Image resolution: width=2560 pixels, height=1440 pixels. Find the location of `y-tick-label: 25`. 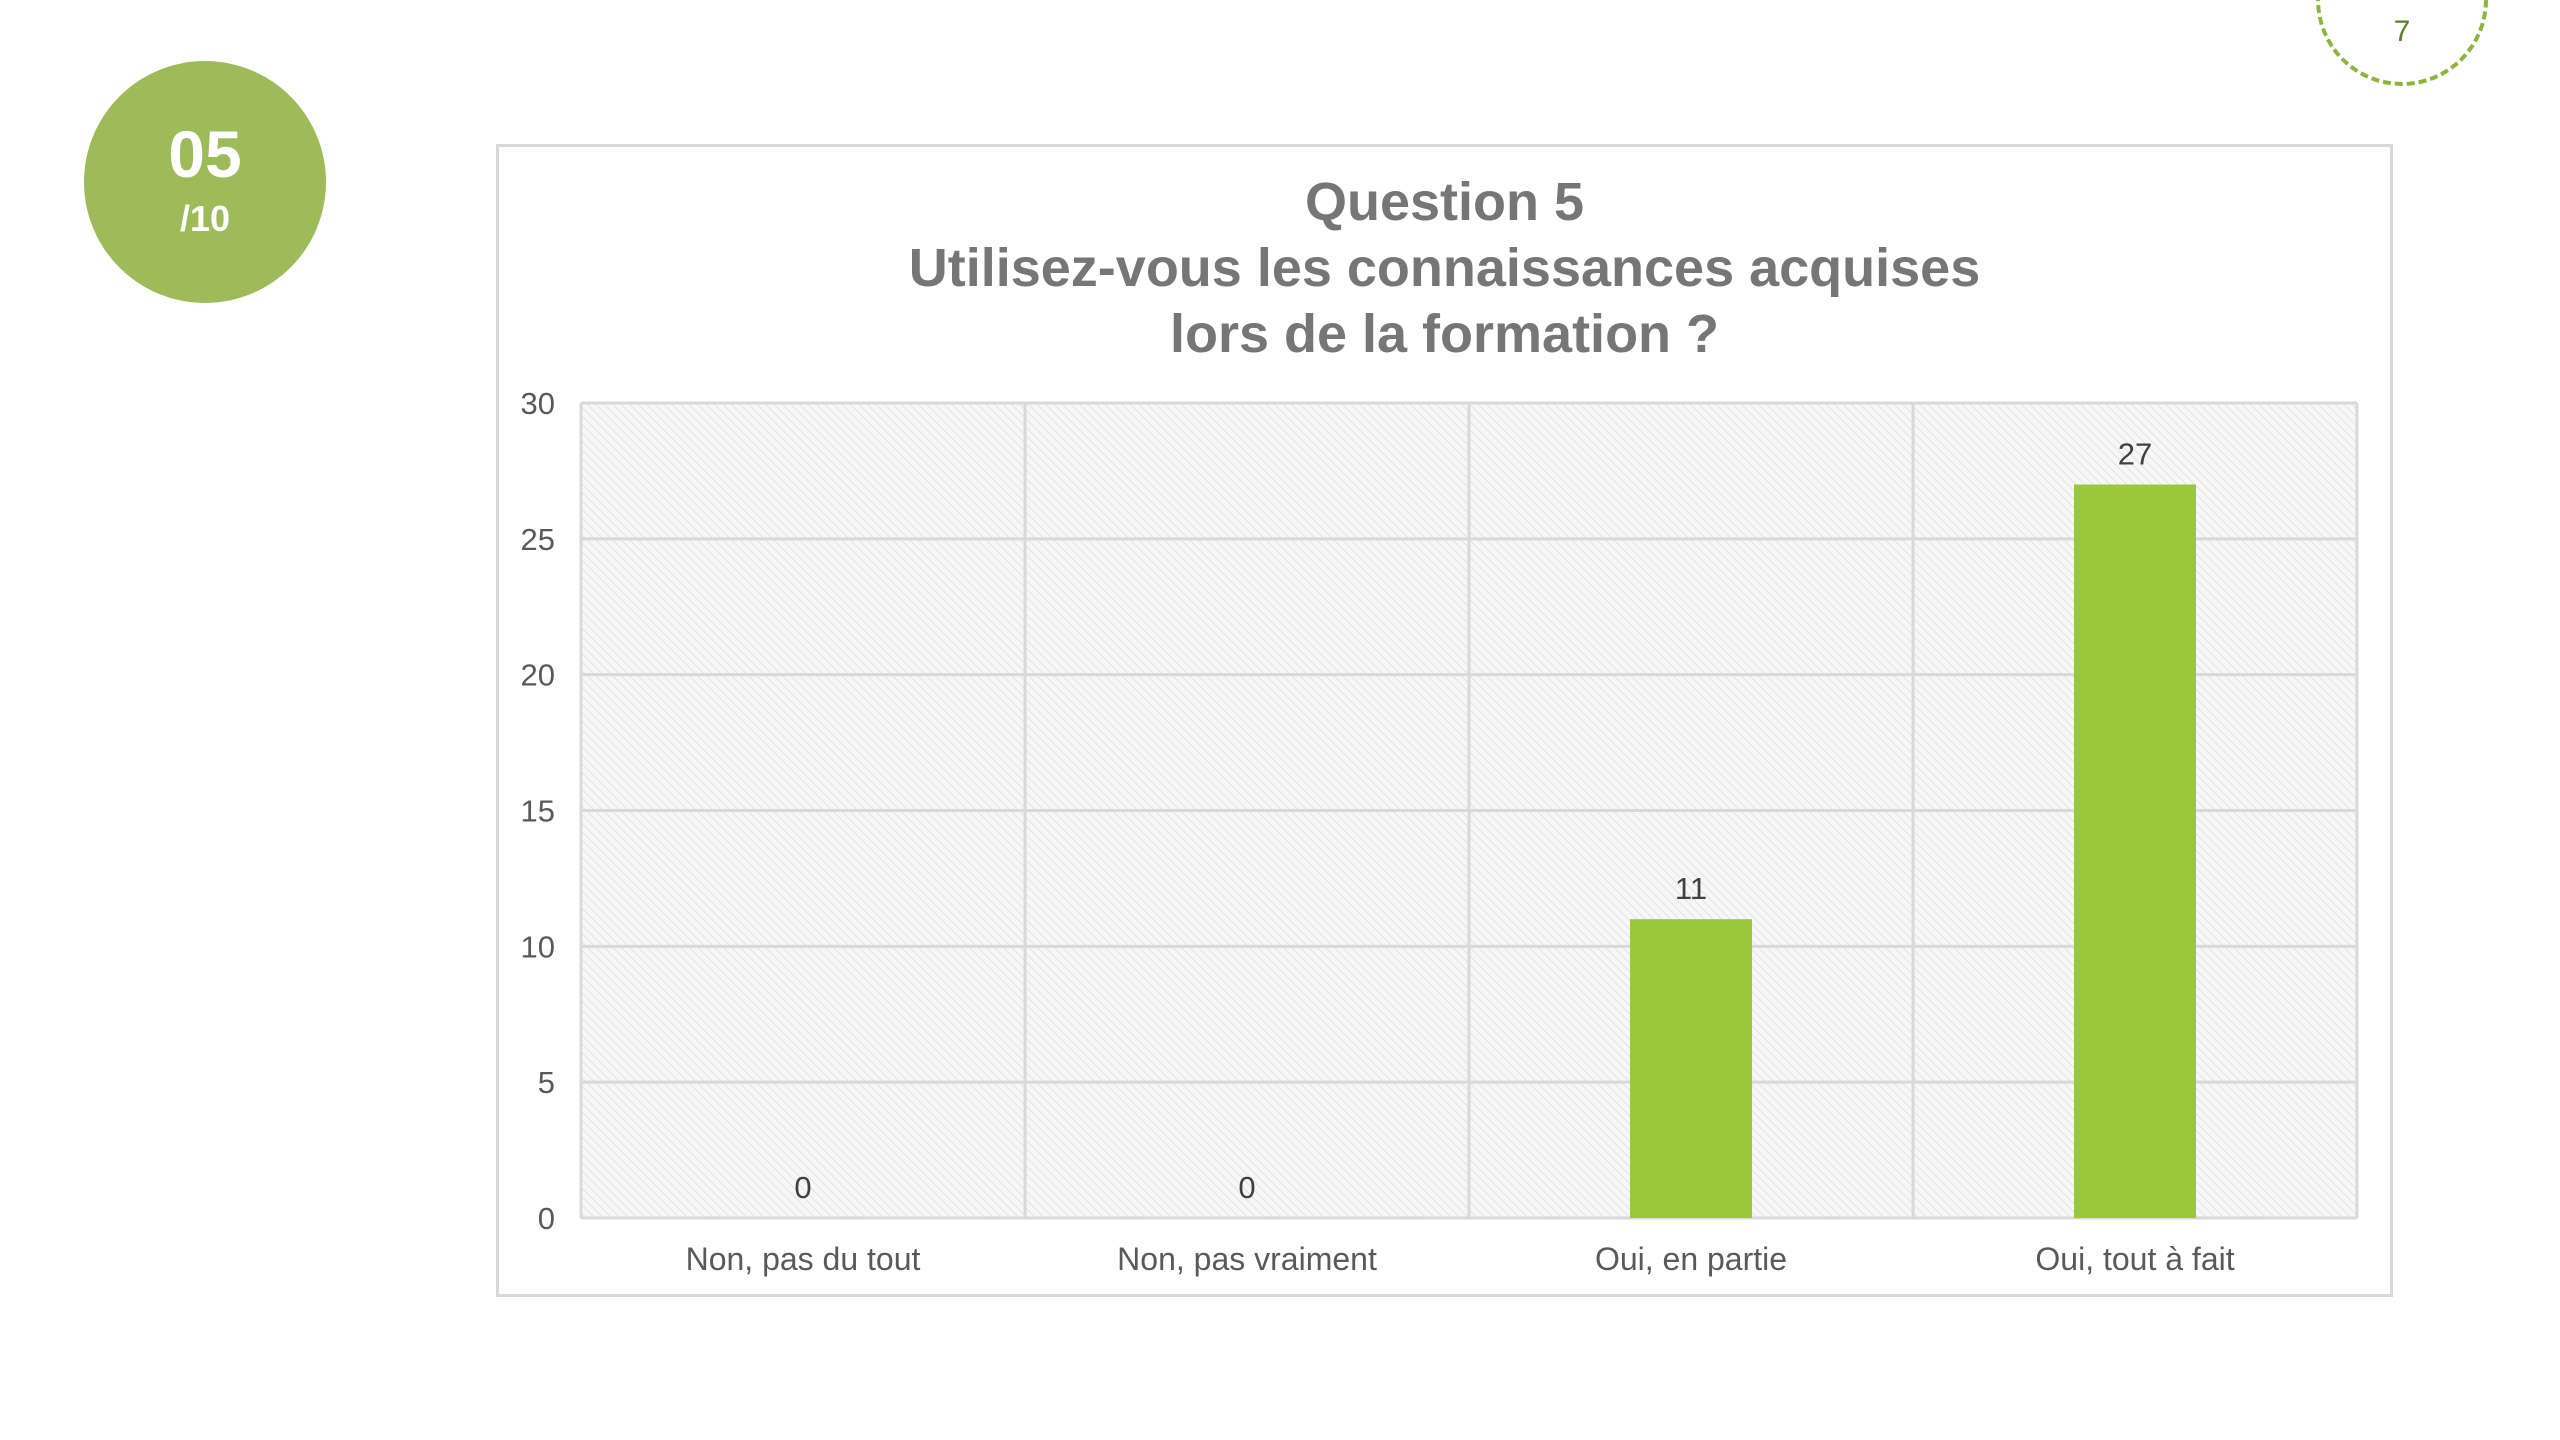

y-tick-label: 25 is located at coordinates (538, 539).